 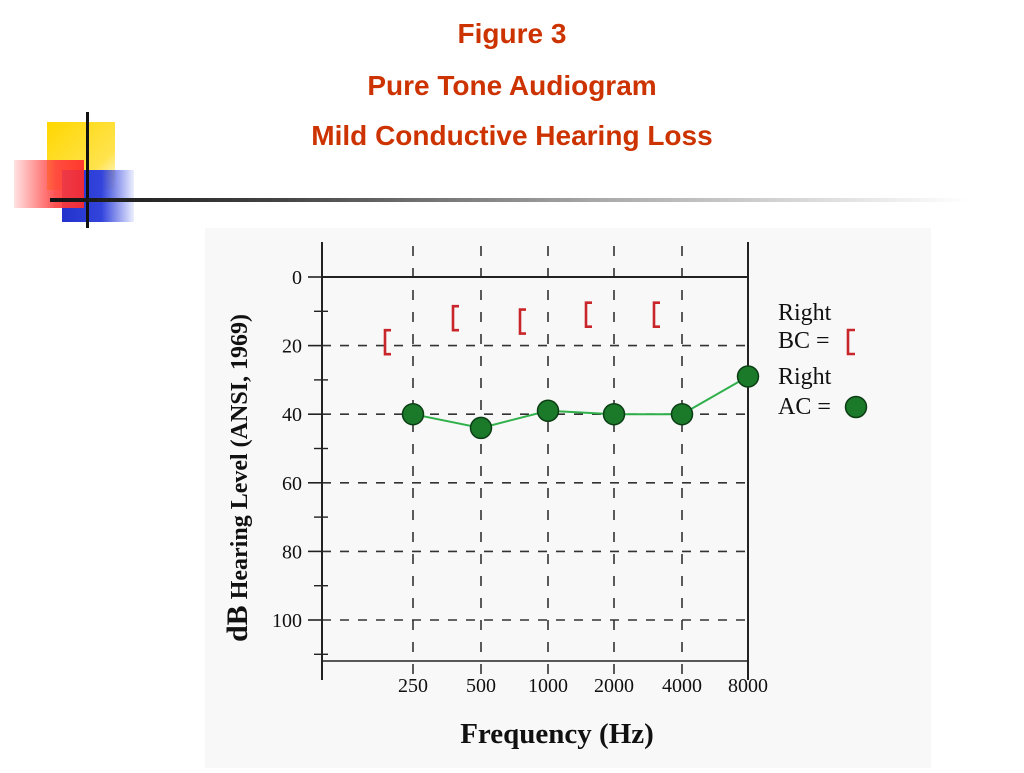 What do you see at coordinates (614, 686) in the screenshot?
I see `x-tick-label: 2000` at bounding box center [614, 686].